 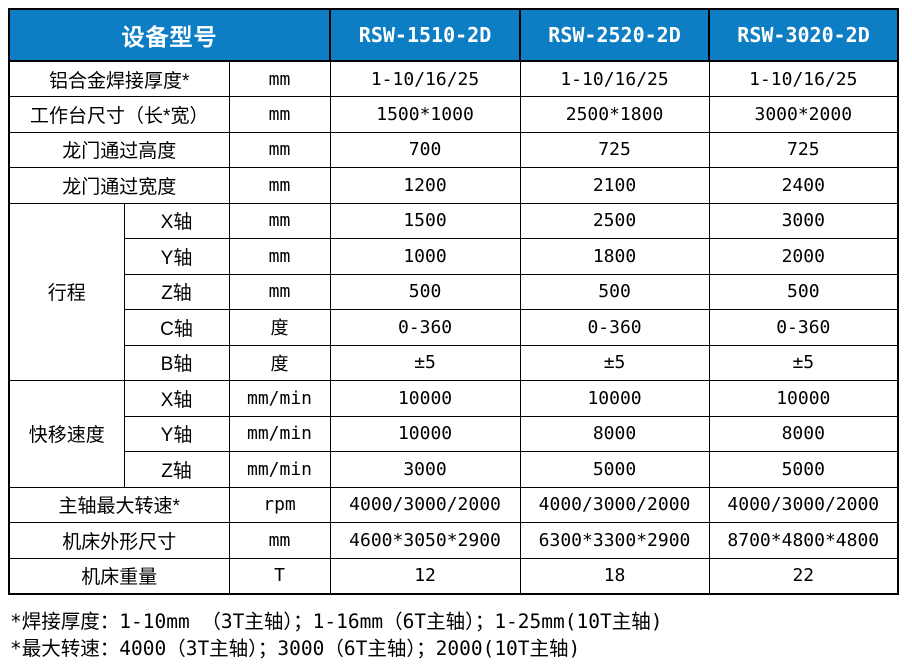 What do you see at coordinates (119, 504) in the screenshot?
I see `row-label: 主轴最大转速*` at bounding box center [119, 504].